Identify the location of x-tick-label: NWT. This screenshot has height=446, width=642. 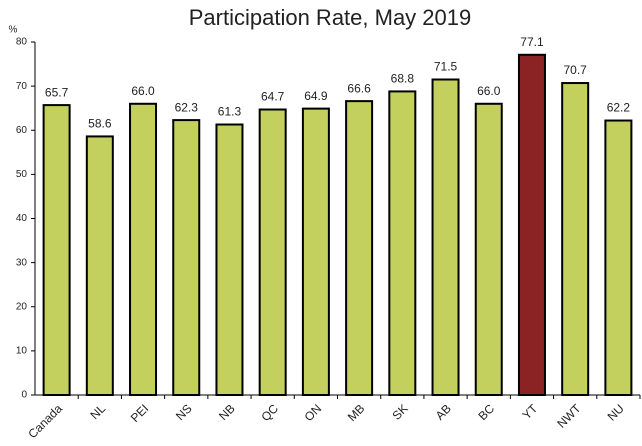
(569, 416).